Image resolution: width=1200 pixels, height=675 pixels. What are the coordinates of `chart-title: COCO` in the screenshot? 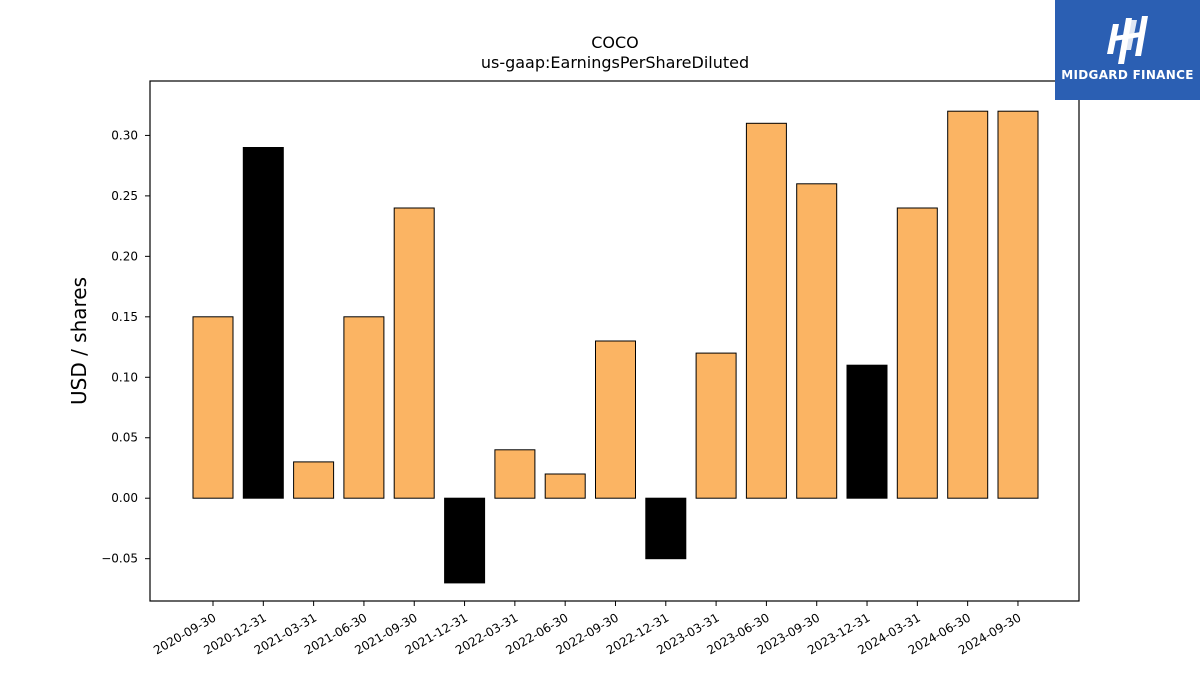 It's located at (615, 42).